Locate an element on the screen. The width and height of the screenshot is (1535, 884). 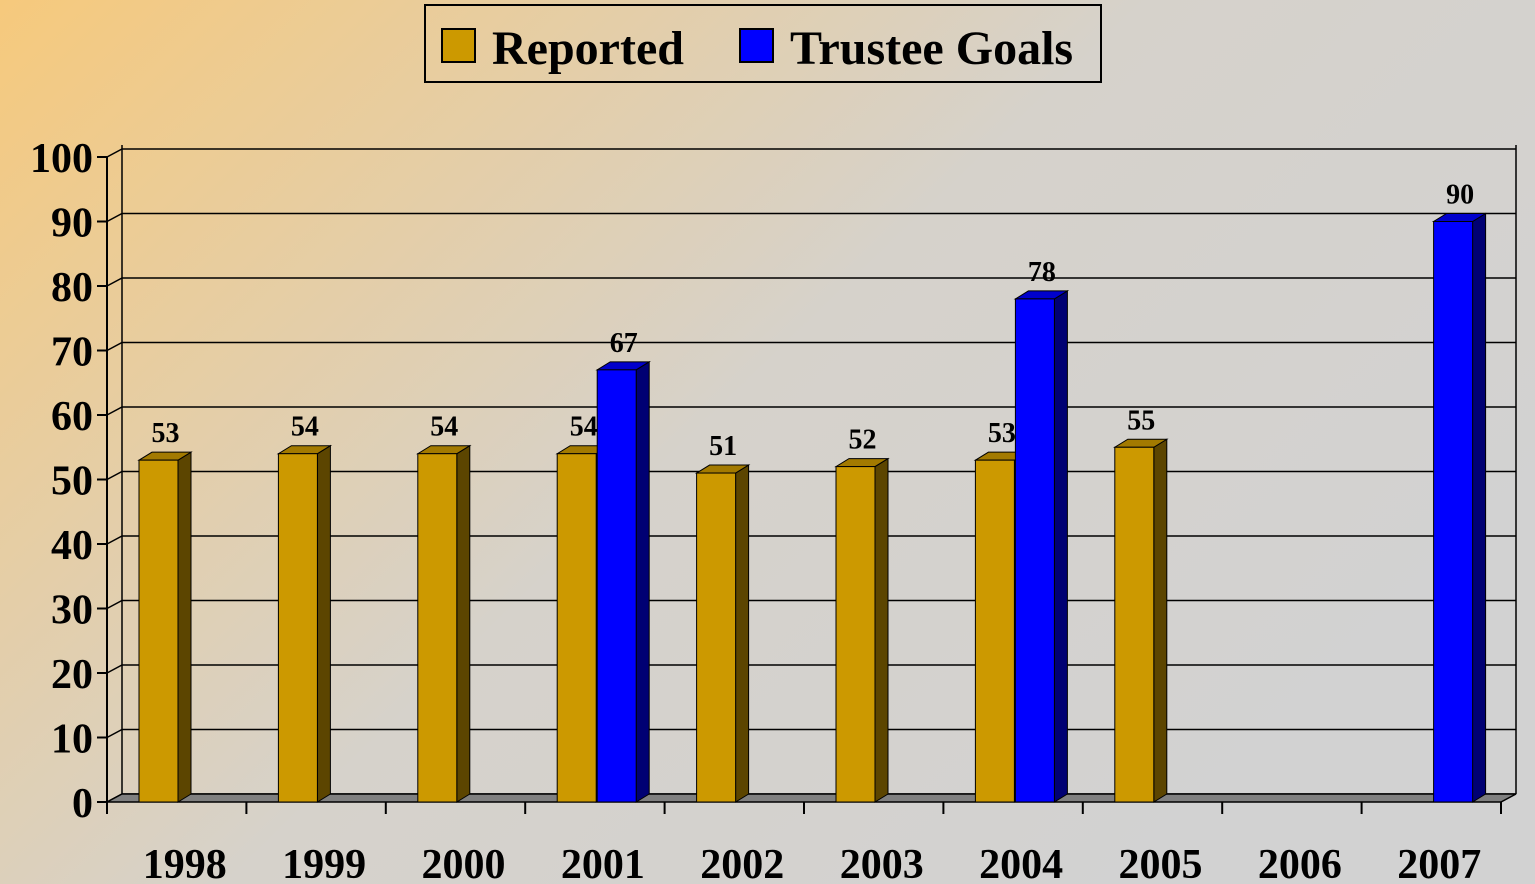
x-tick-label: 2001 is located at coordinates (603, 863).